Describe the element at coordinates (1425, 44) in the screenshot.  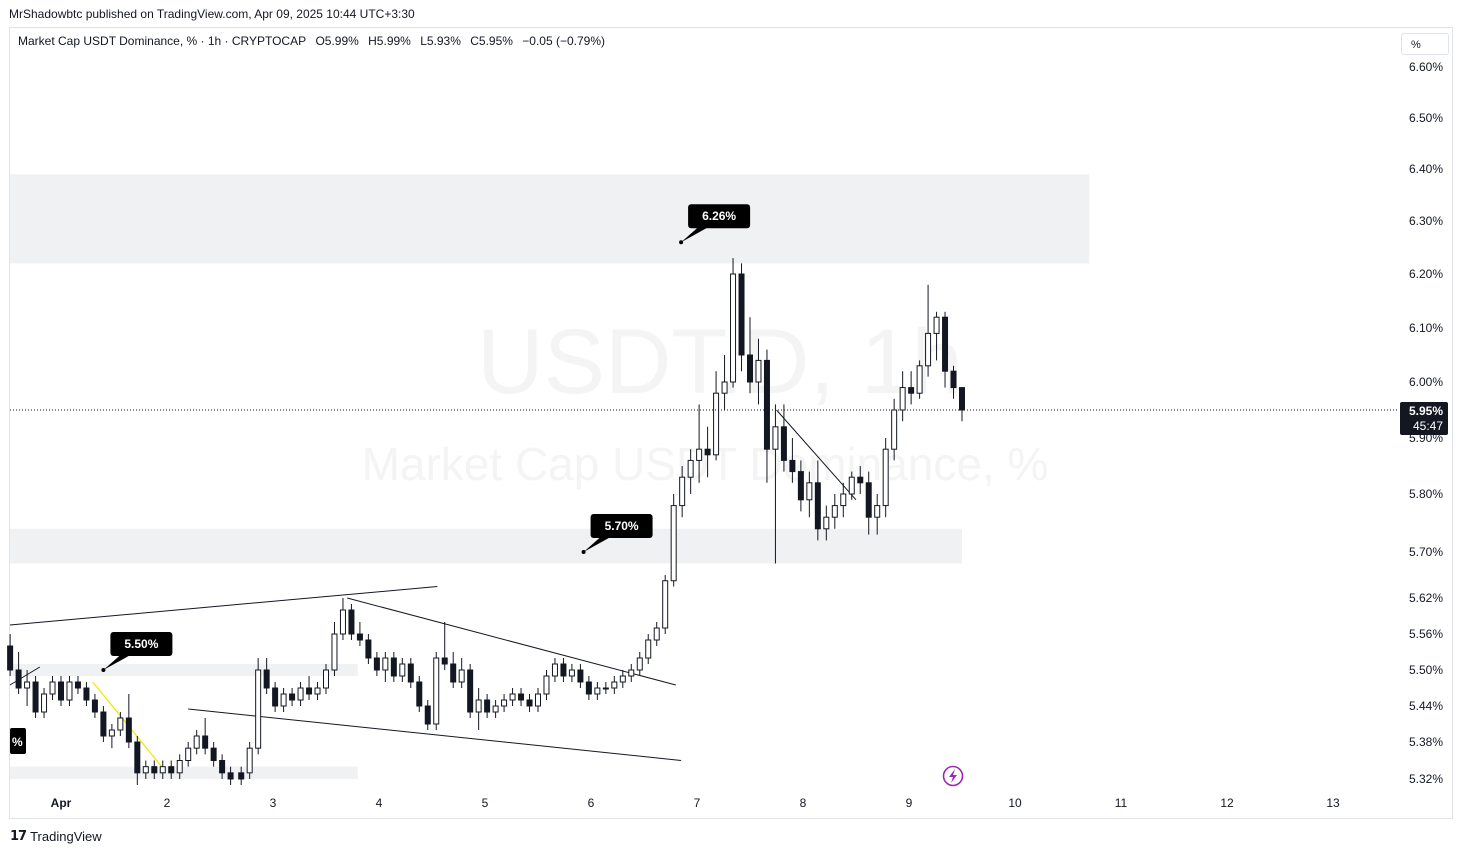
I see `price-scale-unit-selector: %` at that location.